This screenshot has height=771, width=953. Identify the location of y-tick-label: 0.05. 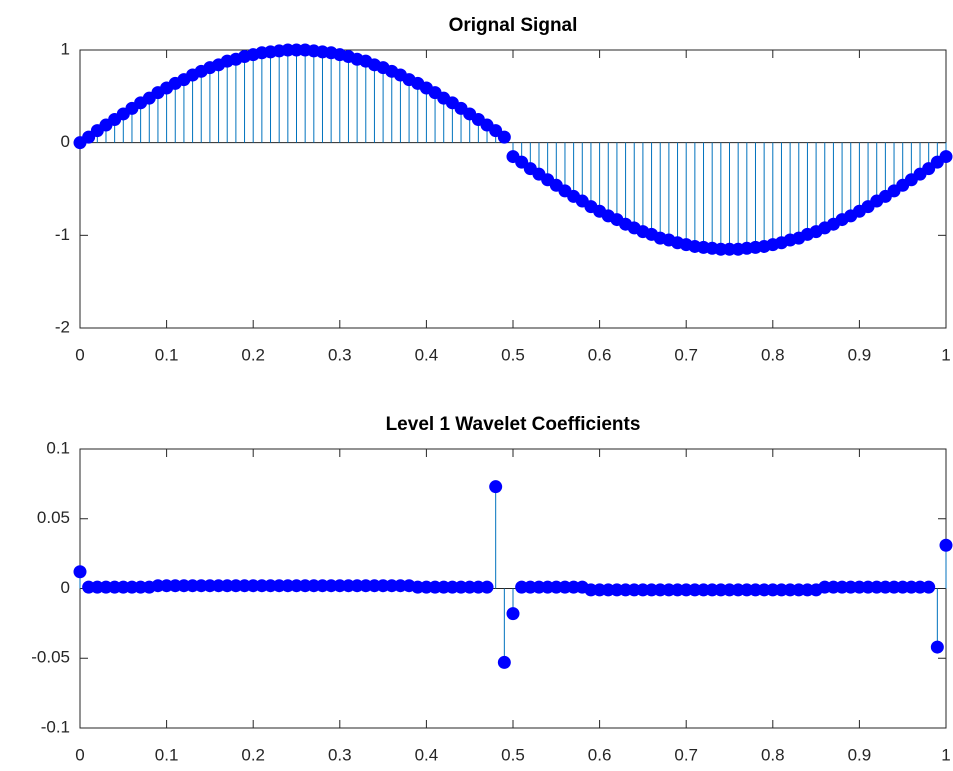
(53, 517).